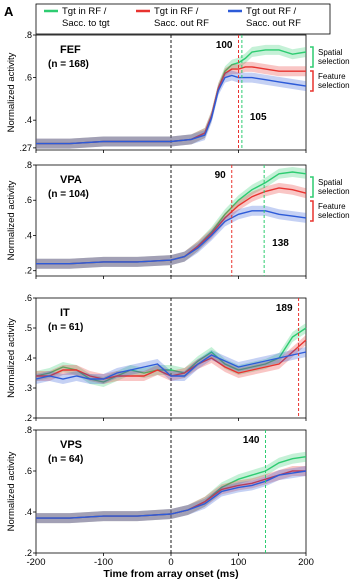  Describe the element at coordinates (68, 194) in the screenshot. I see `n-label: (n = 104)` at that location.